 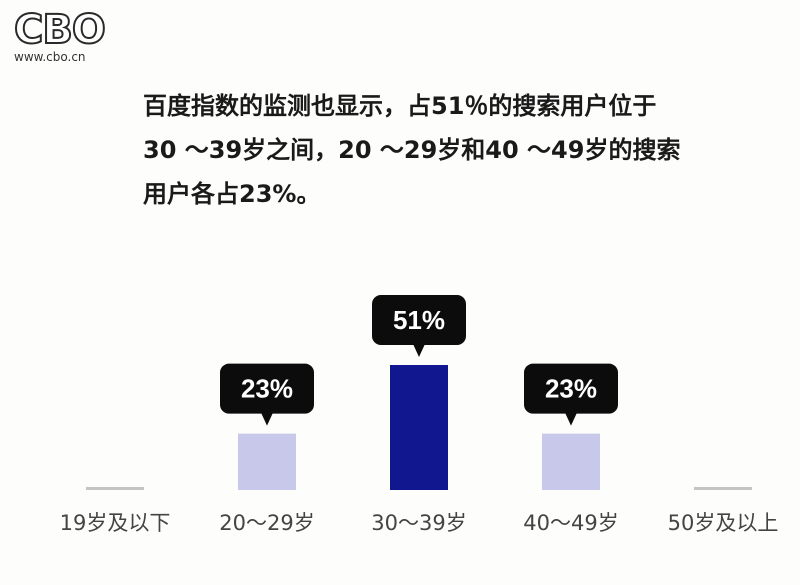 I want to click on category-label: 40～49岁, so click(x=570, y=523).